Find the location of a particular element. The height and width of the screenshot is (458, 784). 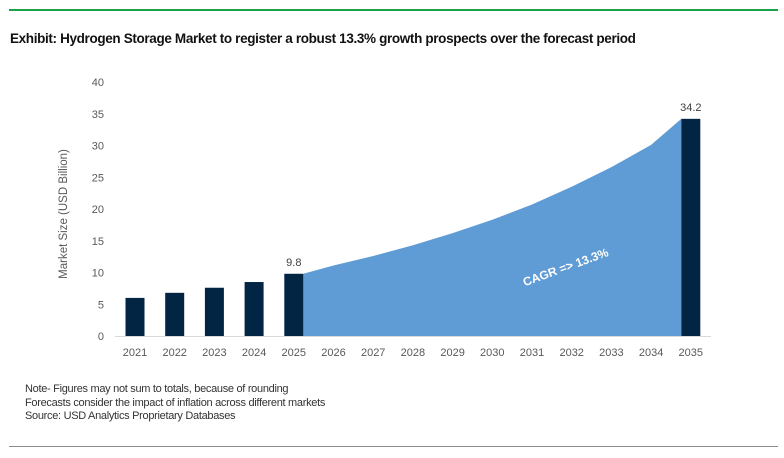

bar-2025 is located at coordinates (294, 304).